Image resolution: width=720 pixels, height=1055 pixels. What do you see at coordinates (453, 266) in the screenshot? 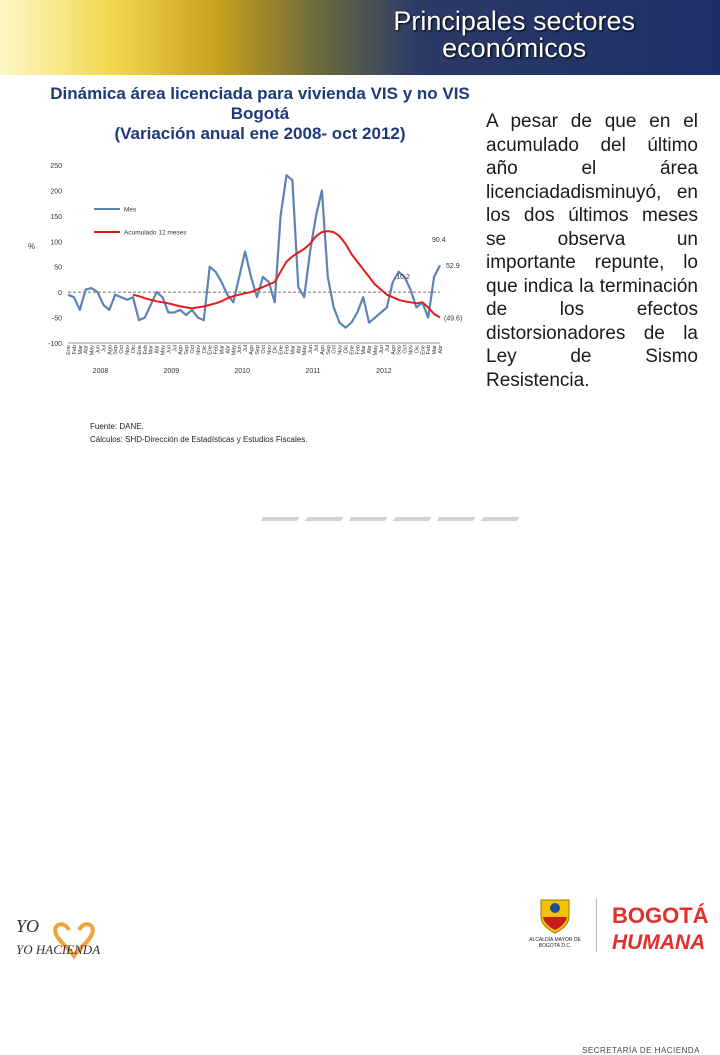
I see `data-label: 52.9` at bounding box center [453, 266].